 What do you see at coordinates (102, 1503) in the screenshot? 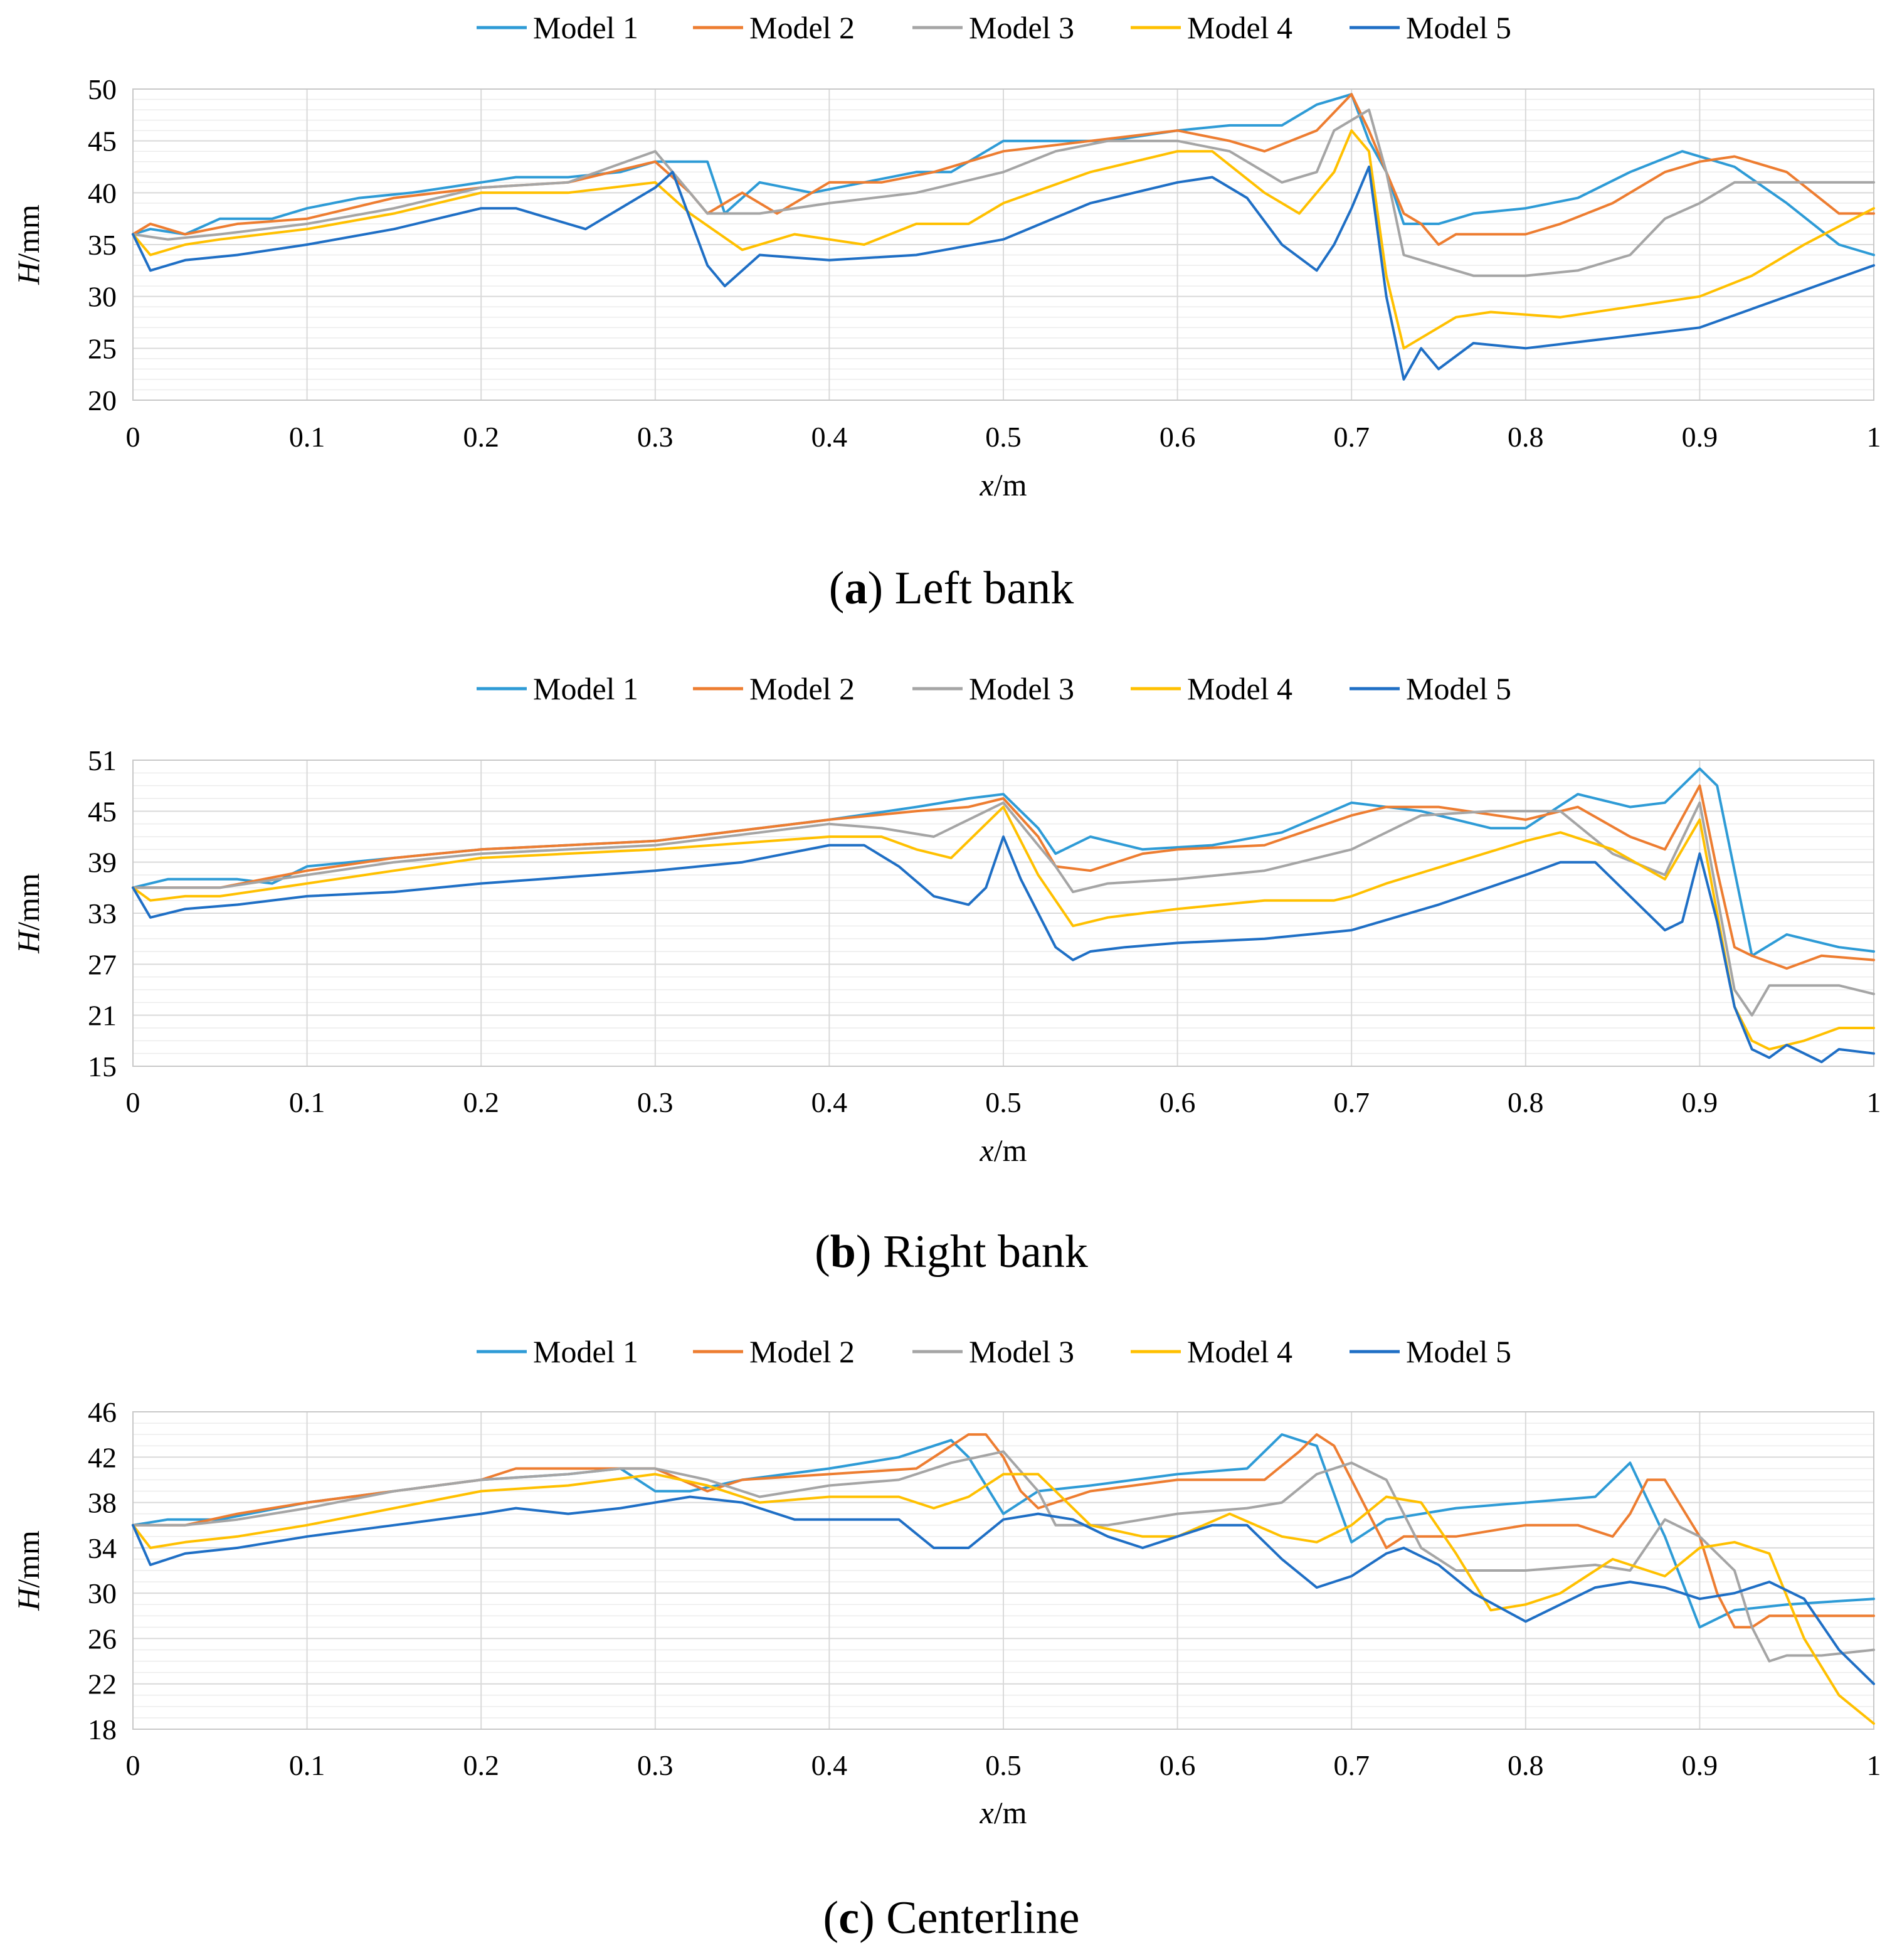
I see `y-tick-label: 38` at bounding box center [102, 1503].